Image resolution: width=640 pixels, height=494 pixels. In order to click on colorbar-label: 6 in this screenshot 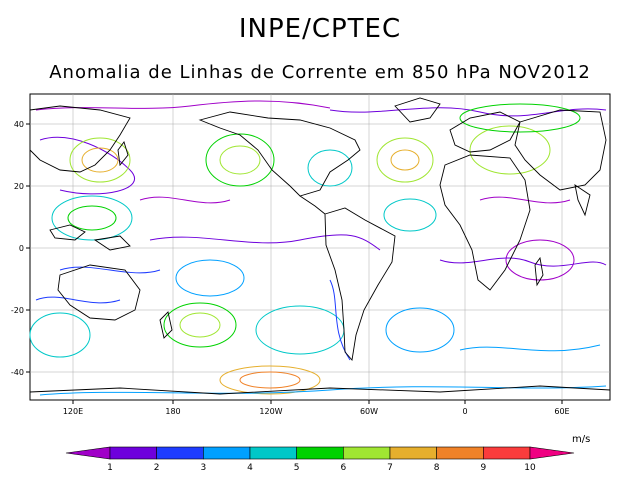, I will do `click(343, 468)`.